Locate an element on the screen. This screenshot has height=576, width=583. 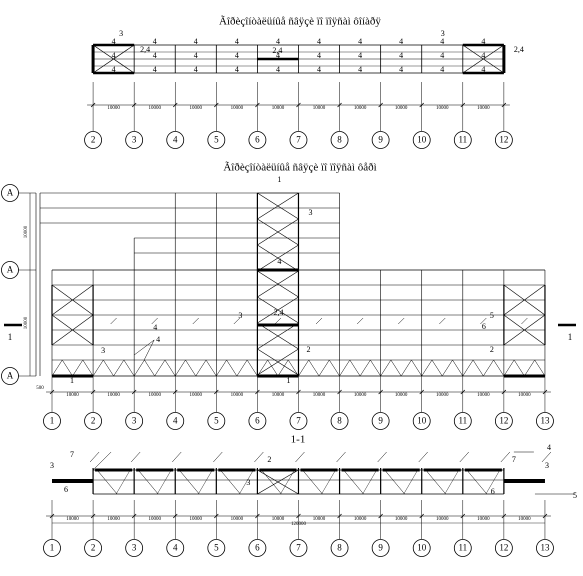
axis-bubble: 6 is located at coordinates (257, 548).